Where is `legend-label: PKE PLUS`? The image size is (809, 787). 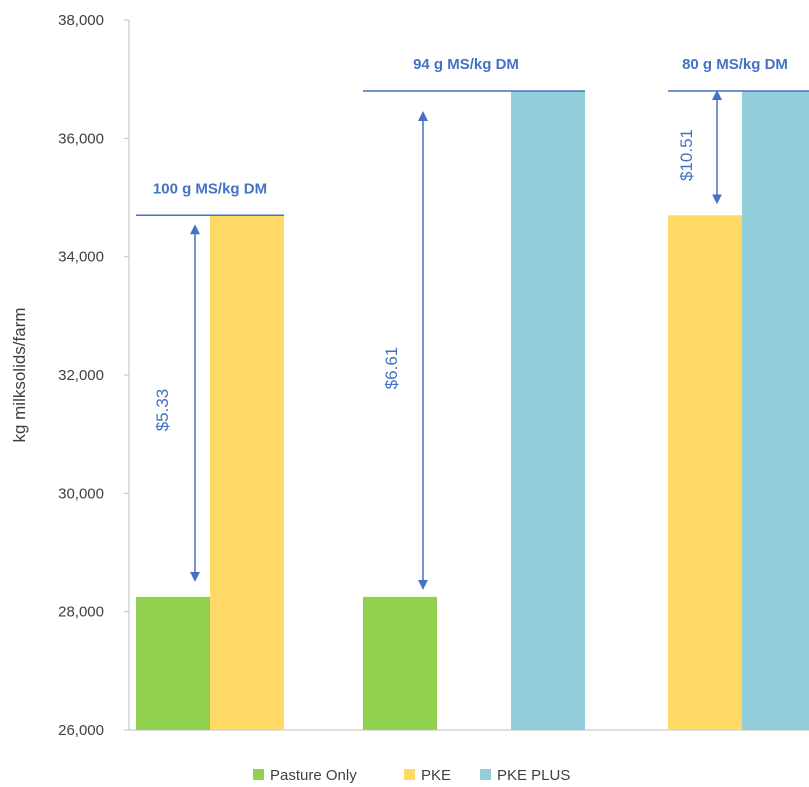 legend-label: PKE PLUS is located at coordinates (533, 775).